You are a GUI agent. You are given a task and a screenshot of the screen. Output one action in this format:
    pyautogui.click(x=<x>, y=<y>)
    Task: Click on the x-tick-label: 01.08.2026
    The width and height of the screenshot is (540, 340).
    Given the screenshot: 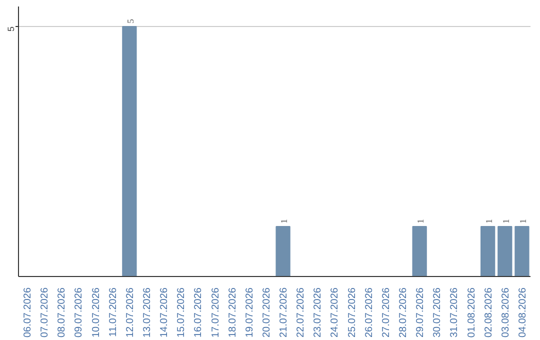 What is the action you would take?
    pyautogui.click(x=472, y=312)
    